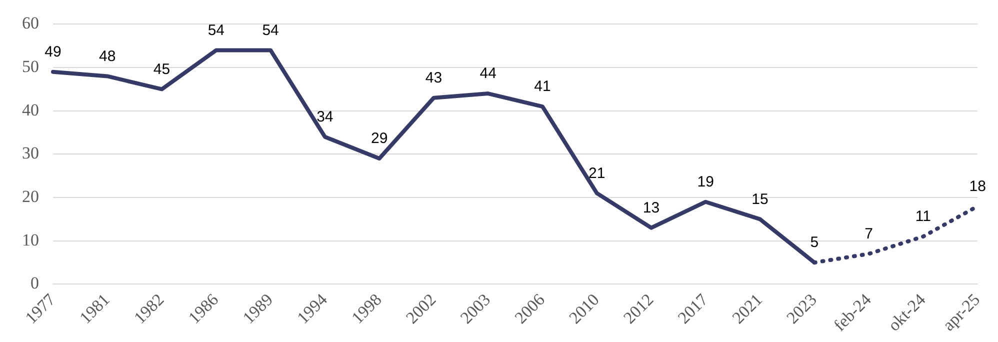 This screenshot has width=998, height=342. What do you see at coordinates (760, 199) in the screenshot?
I see `data-label: 15` at bounding box center [760, 199].